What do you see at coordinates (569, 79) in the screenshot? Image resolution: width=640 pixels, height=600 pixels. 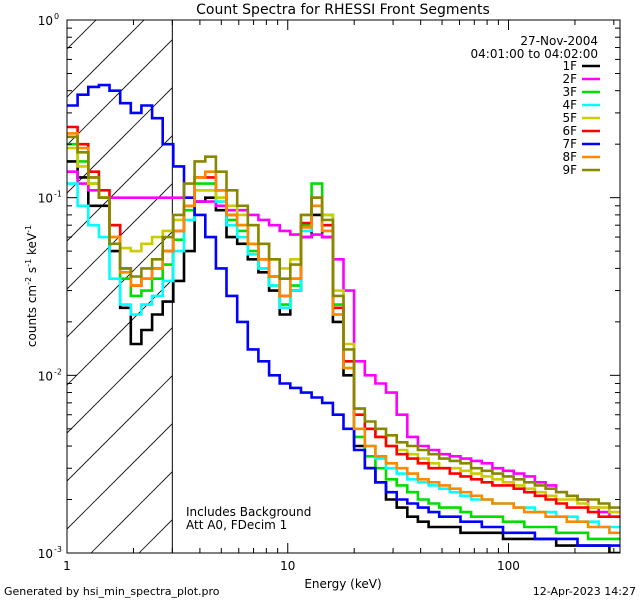 I see `legend-label-2F: 2F` at bounding box center [569, 79].